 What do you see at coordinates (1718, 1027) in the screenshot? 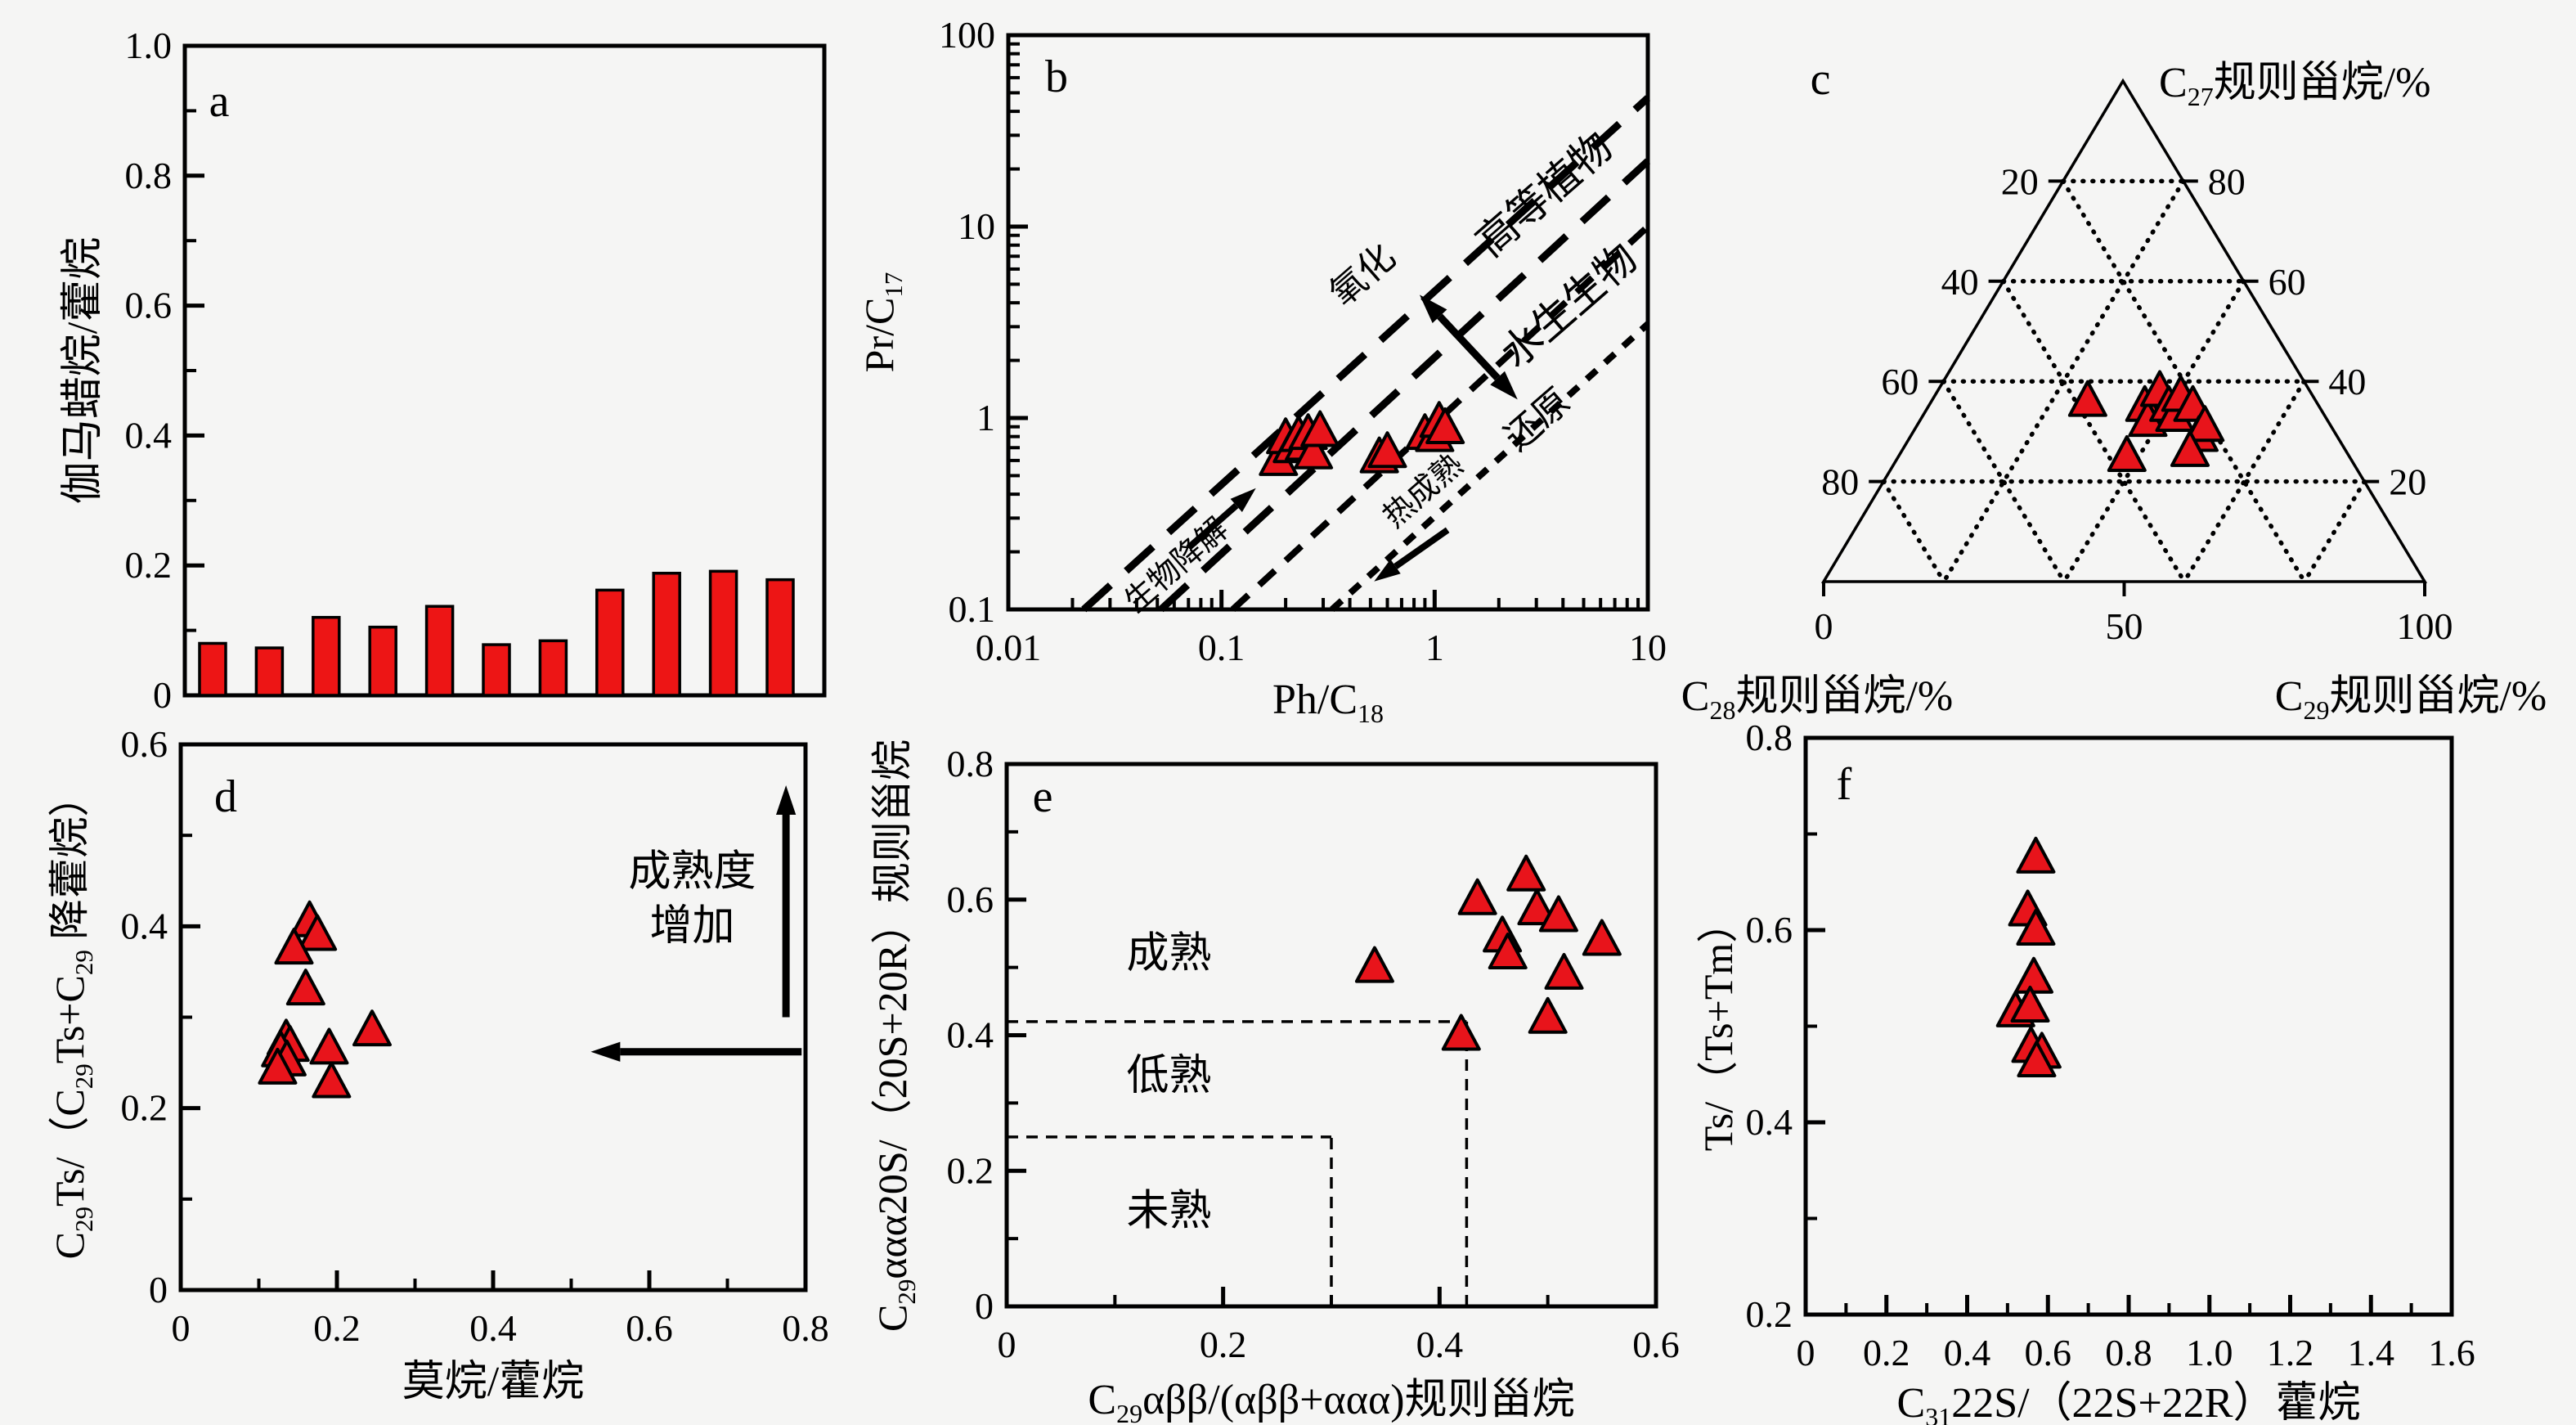
I see `y-axis-title: Ts/（Ts+Tm）` at bounding box center [1718, 1027].